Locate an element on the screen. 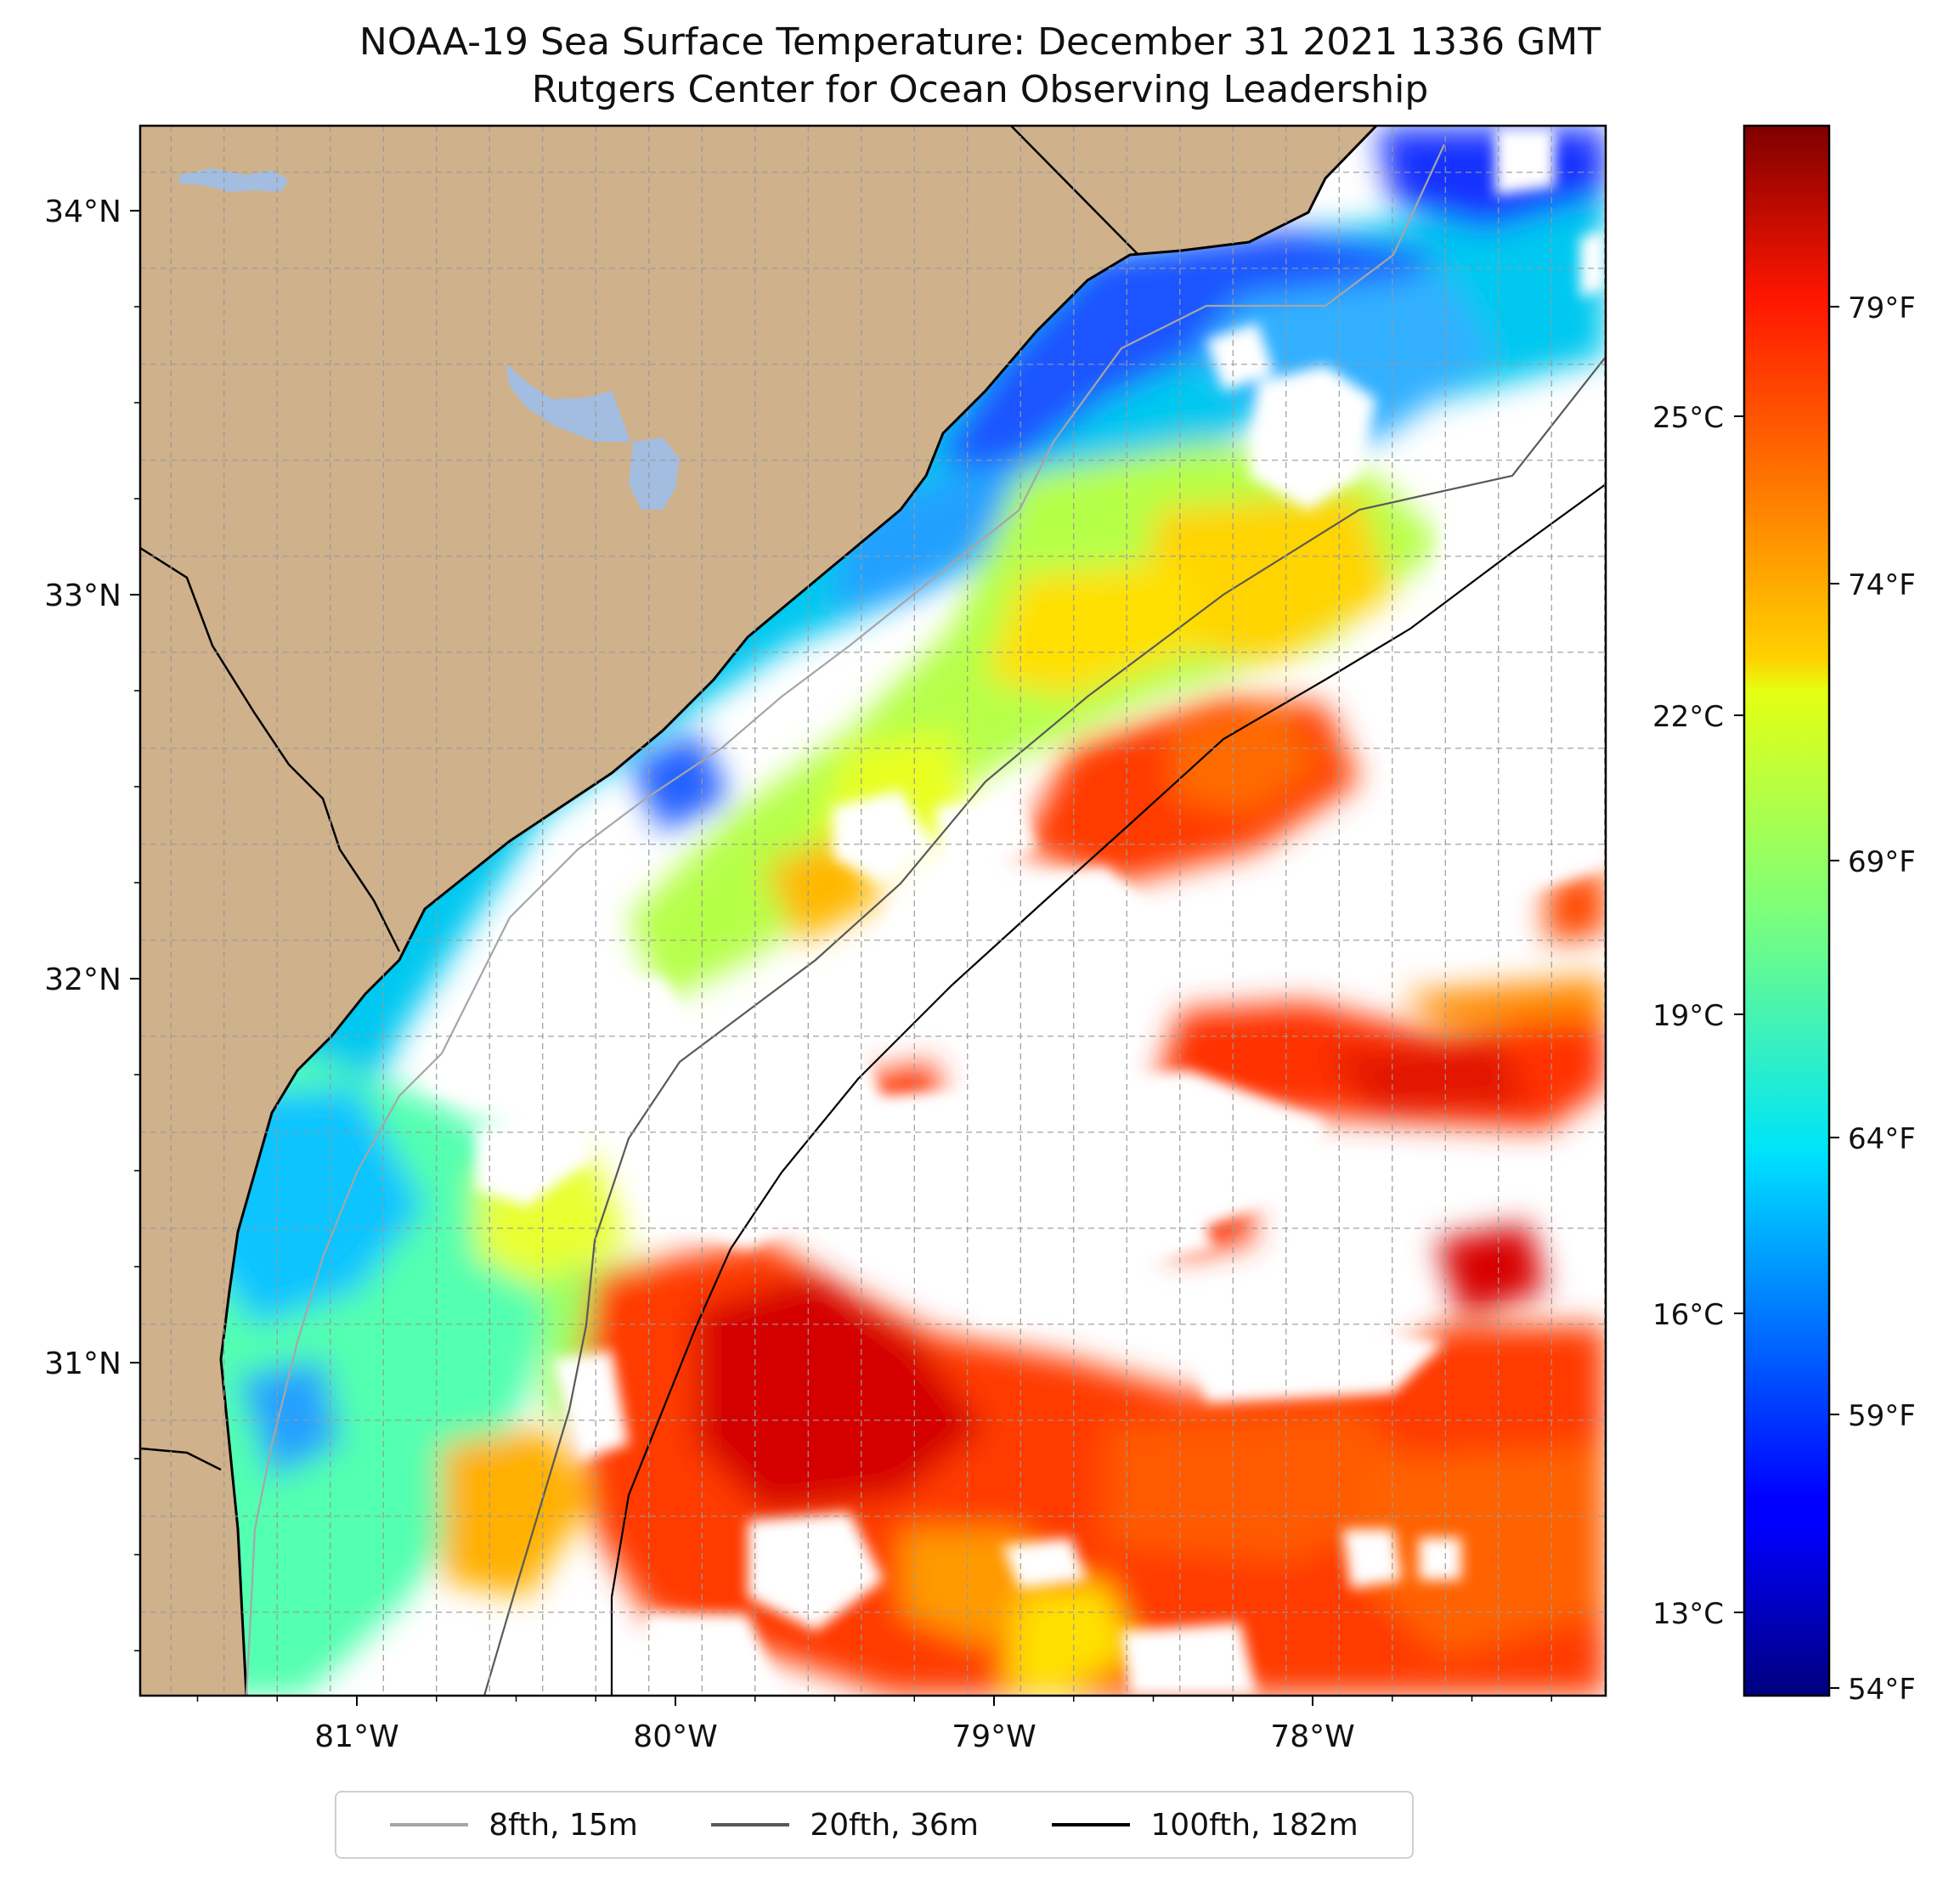 This screenshot has width=1960, height=1880. lon-tick-label: 79°W is located at coordinates (994, 1737).